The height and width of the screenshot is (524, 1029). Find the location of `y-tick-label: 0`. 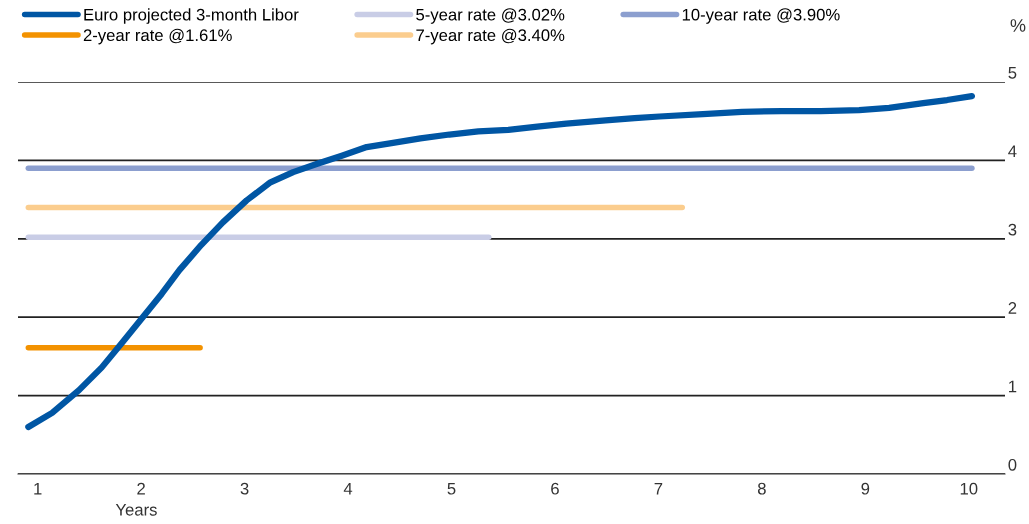

y-tick-label: 0 is located at coordinates (1012, 464).